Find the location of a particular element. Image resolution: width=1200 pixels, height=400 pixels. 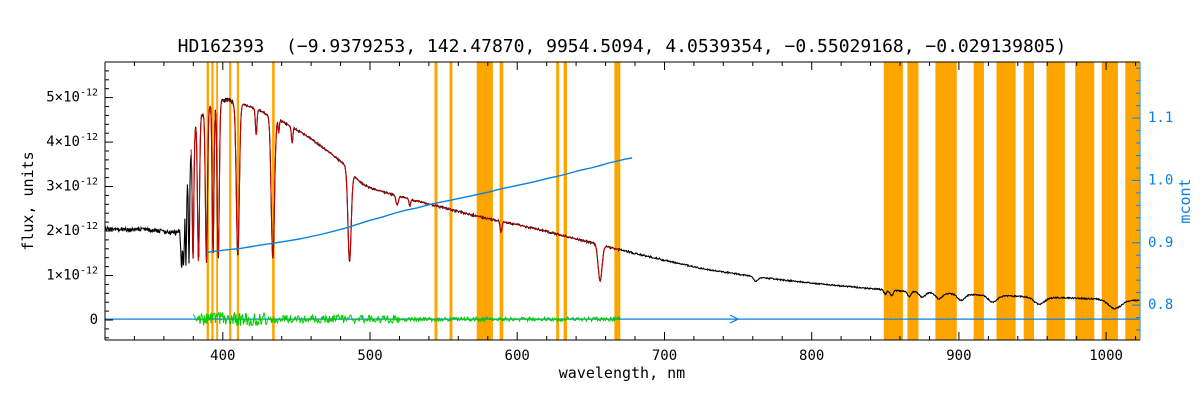

y-left-tick-label: 4×10⁻¹² is located at coordinates (72, 141).